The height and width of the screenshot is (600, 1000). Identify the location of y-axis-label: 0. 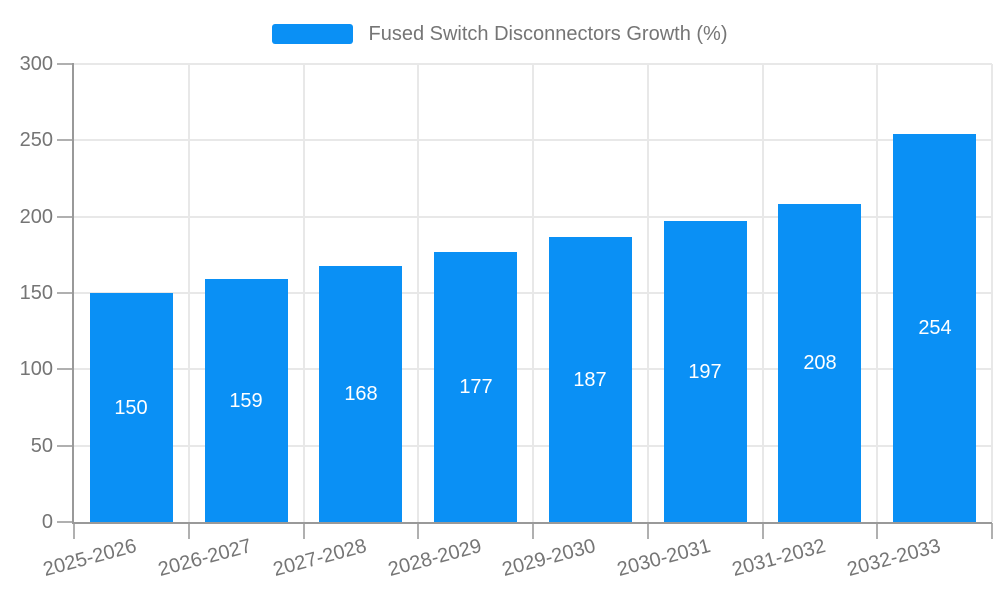
(47, 522).